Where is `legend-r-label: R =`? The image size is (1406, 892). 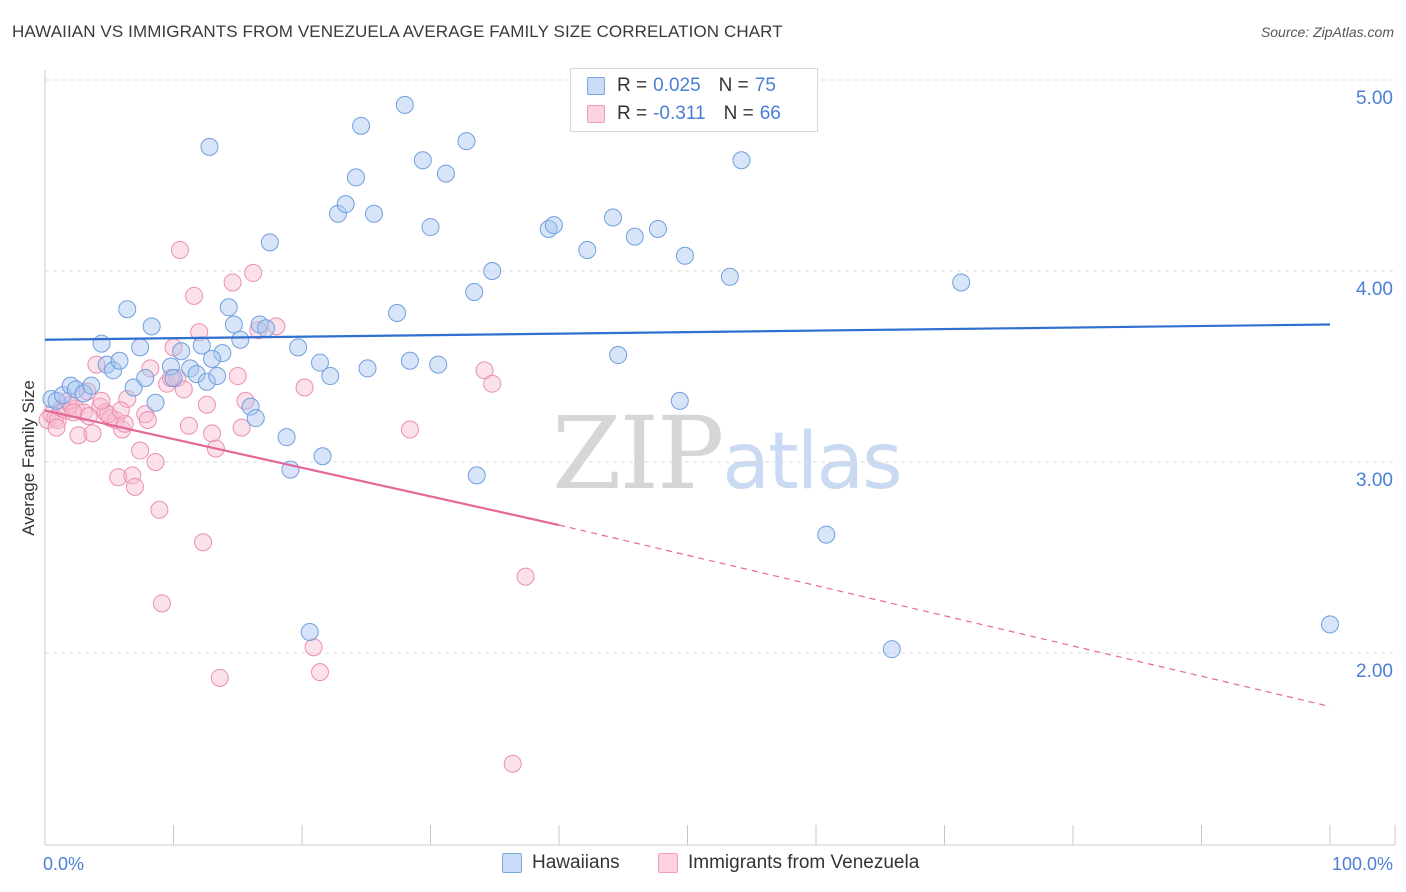 legend-r-label: R = is located at coordinates (632, 113).